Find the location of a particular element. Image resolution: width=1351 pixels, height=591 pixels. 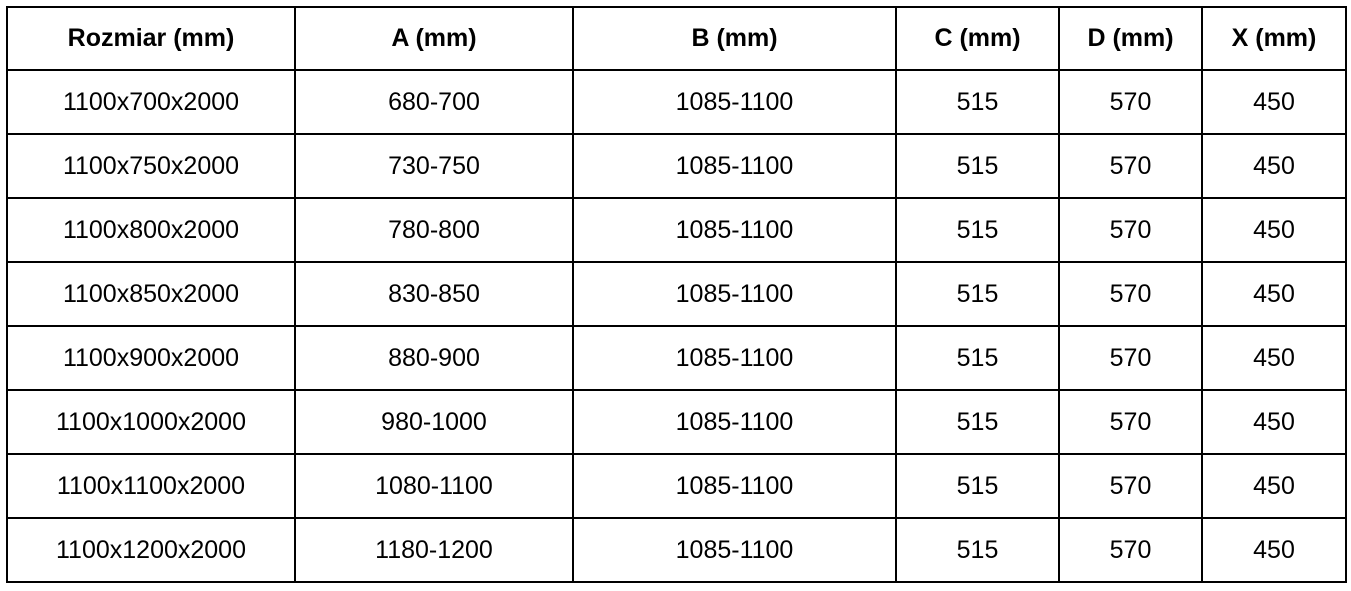

table-row: 1100x700x2000 680-700 1085-1100 515 570 450 is located at coordinates (676, 102).